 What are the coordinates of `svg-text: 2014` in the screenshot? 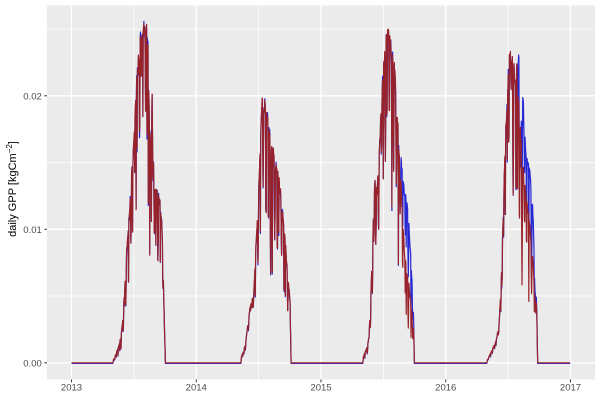 It's located at (196, 388).